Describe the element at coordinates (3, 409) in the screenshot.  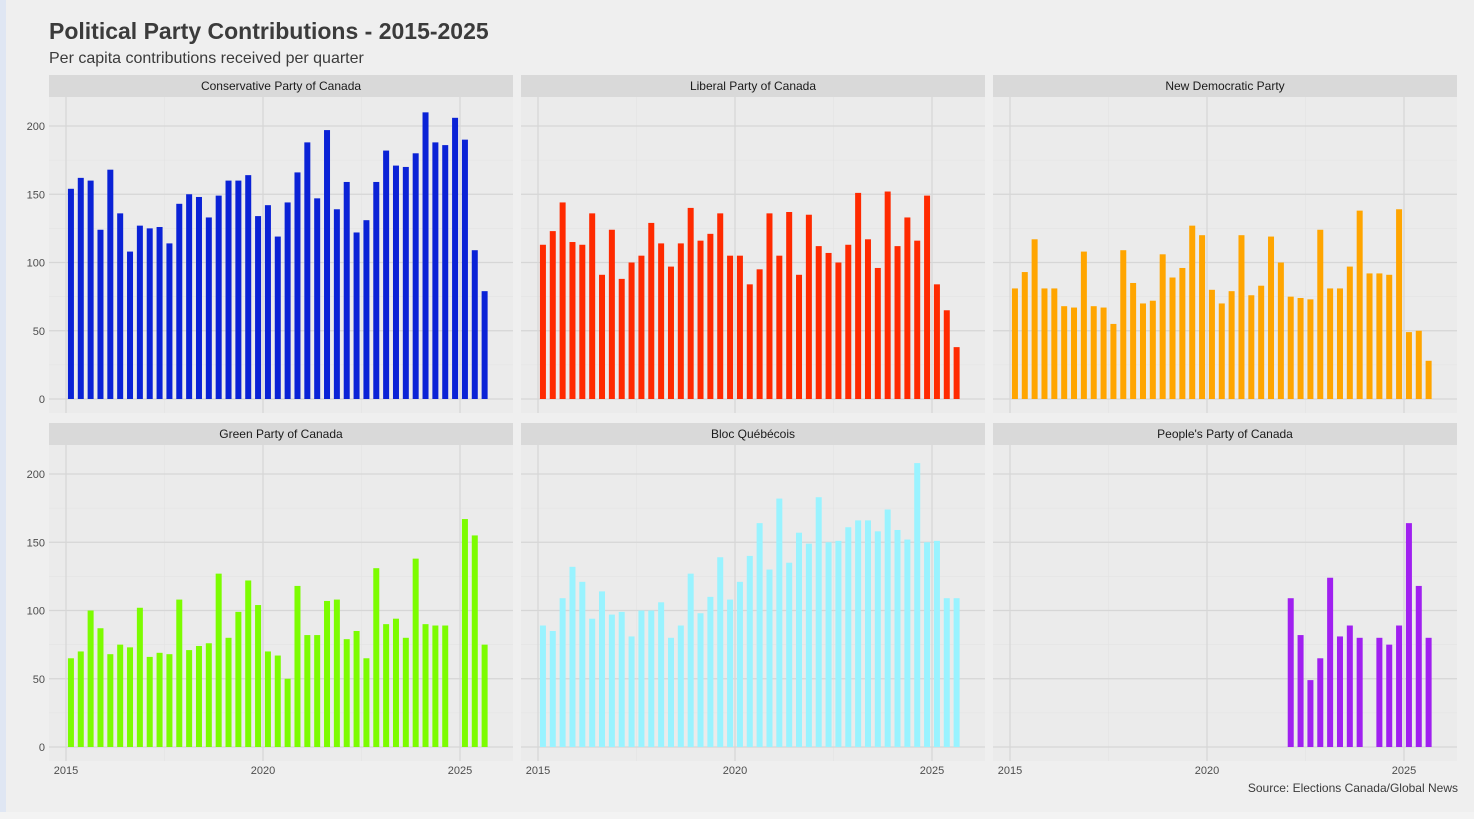
I see `background-editor` at that location.